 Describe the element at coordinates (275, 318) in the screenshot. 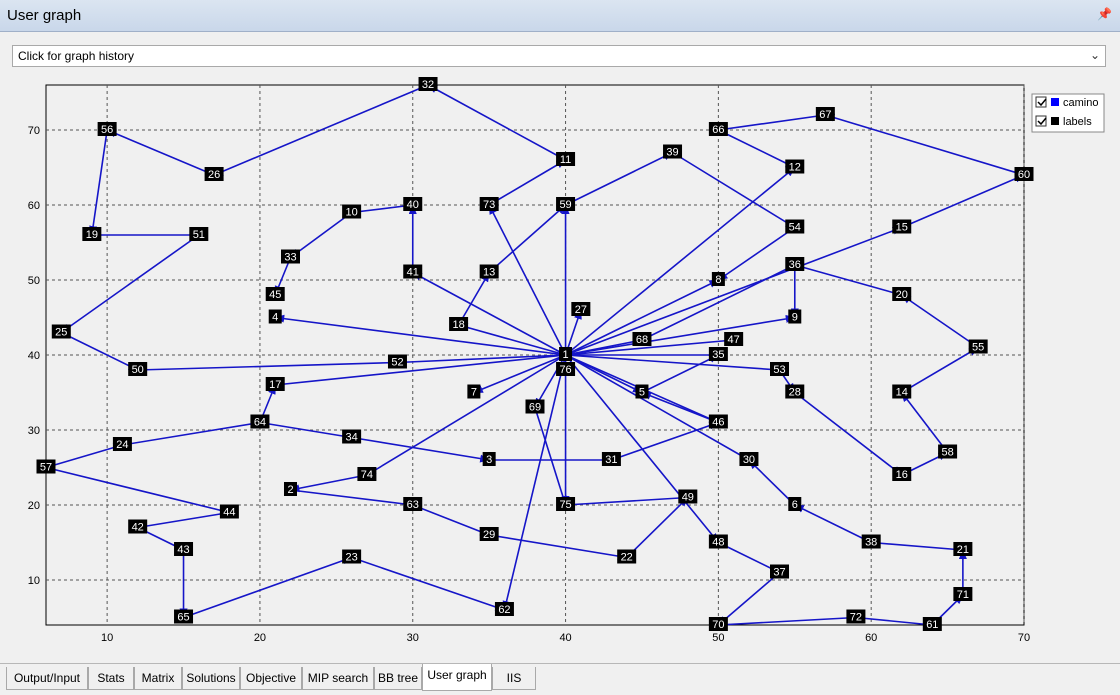

I see `node-label: 4` at that location.